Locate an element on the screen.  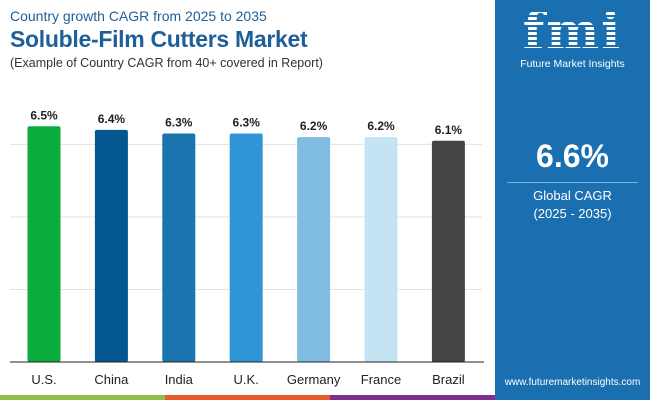
x-tick-label: U.S. is located at coordinates (43, 379).